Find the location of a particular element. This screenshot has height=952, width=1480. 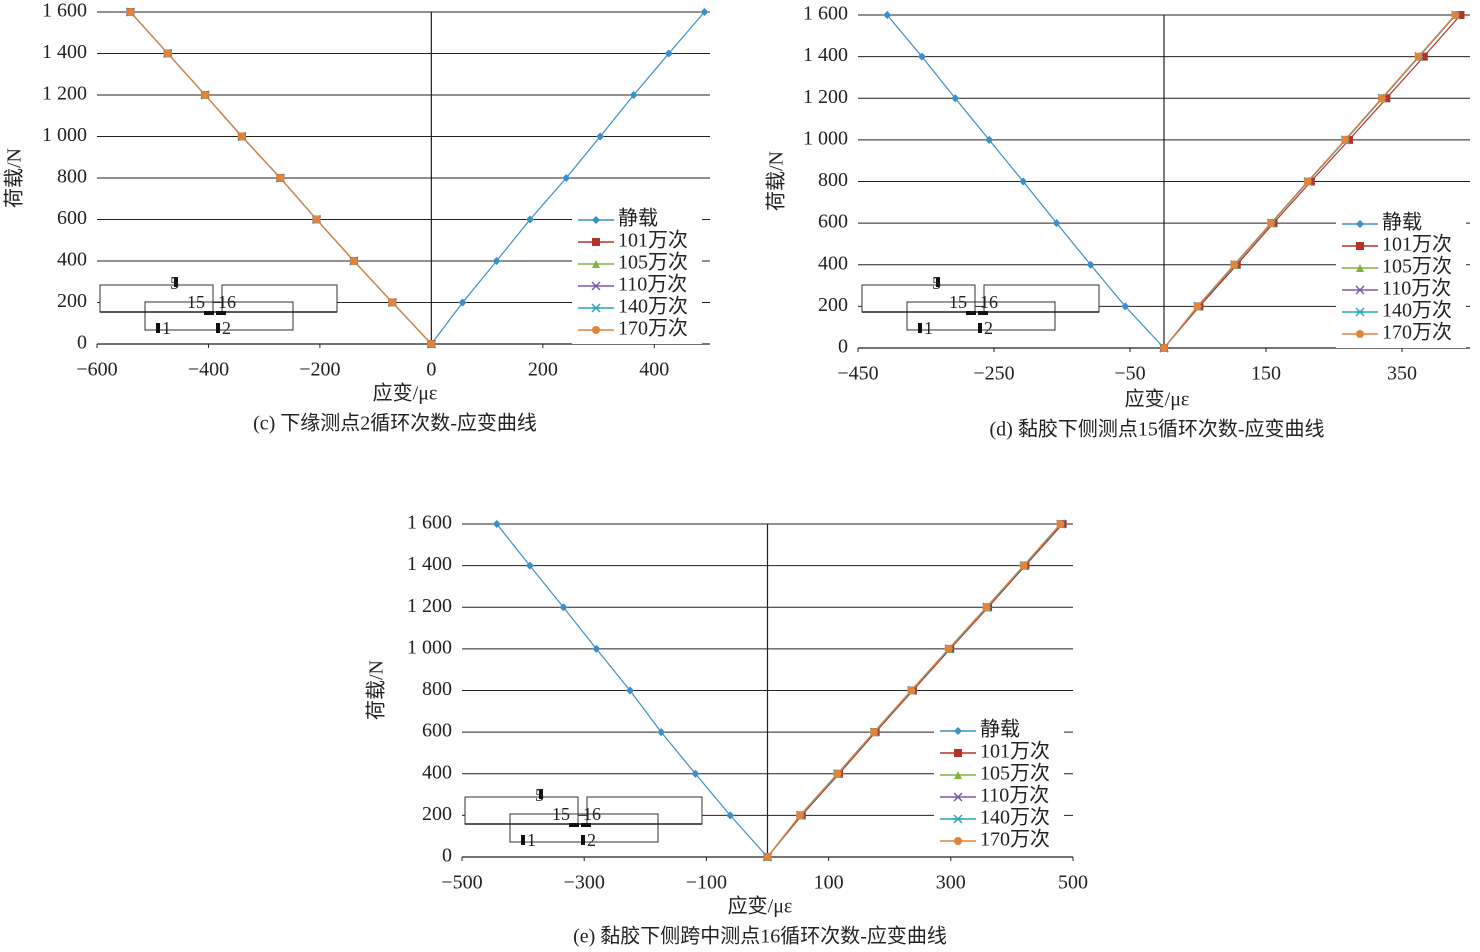

x-tick-label: 500 is located at coordinates (1073, 883).